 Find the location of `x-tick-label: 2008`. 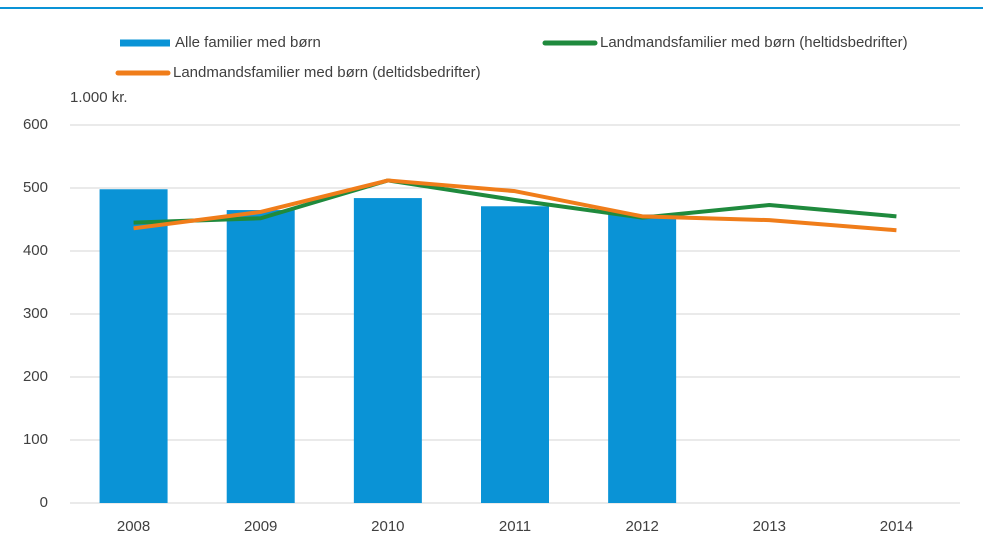

x-tick-label: 2008 is located at coordinates (133, 526).